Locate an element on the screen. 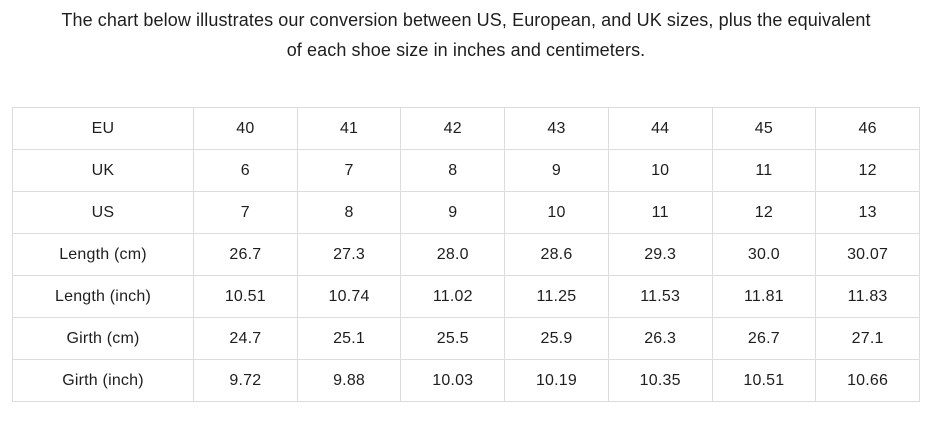  table-row: Girth (cm) 24.7 25.1 25.5 25.9 26.3 26.7 27.1 is located at coordinates (466, 338).